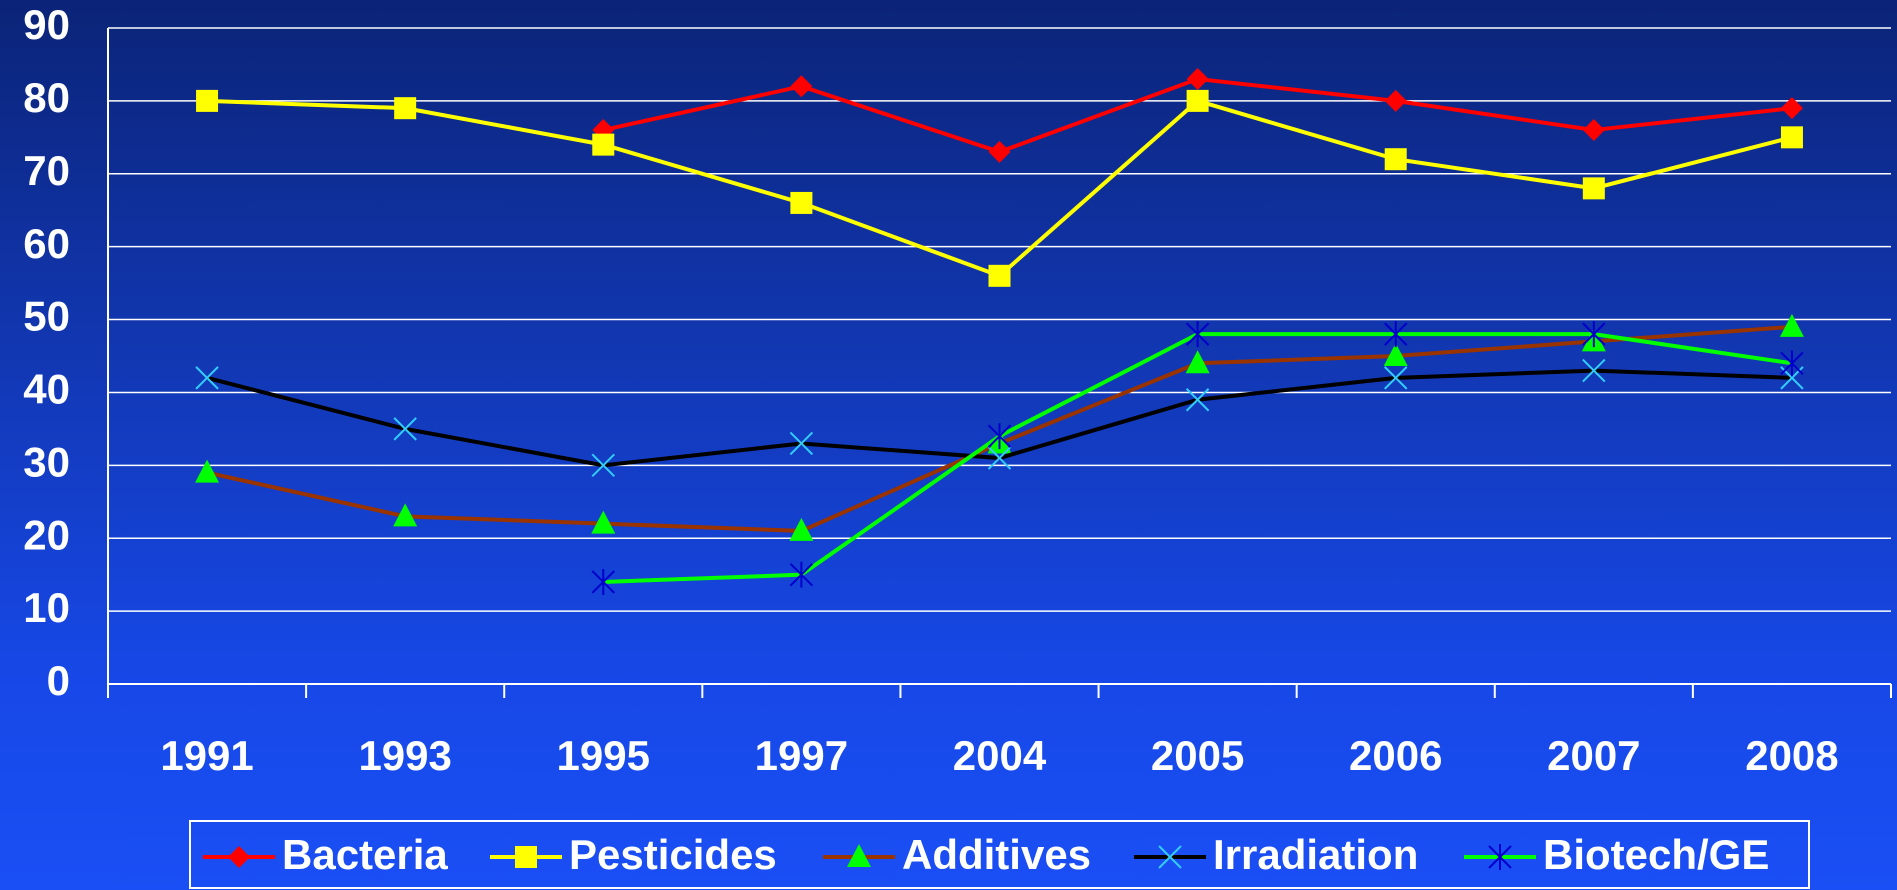  Describe the element at coordinates (46, 97) in the screenshot. I see `y-tick-label: 80` at that location.